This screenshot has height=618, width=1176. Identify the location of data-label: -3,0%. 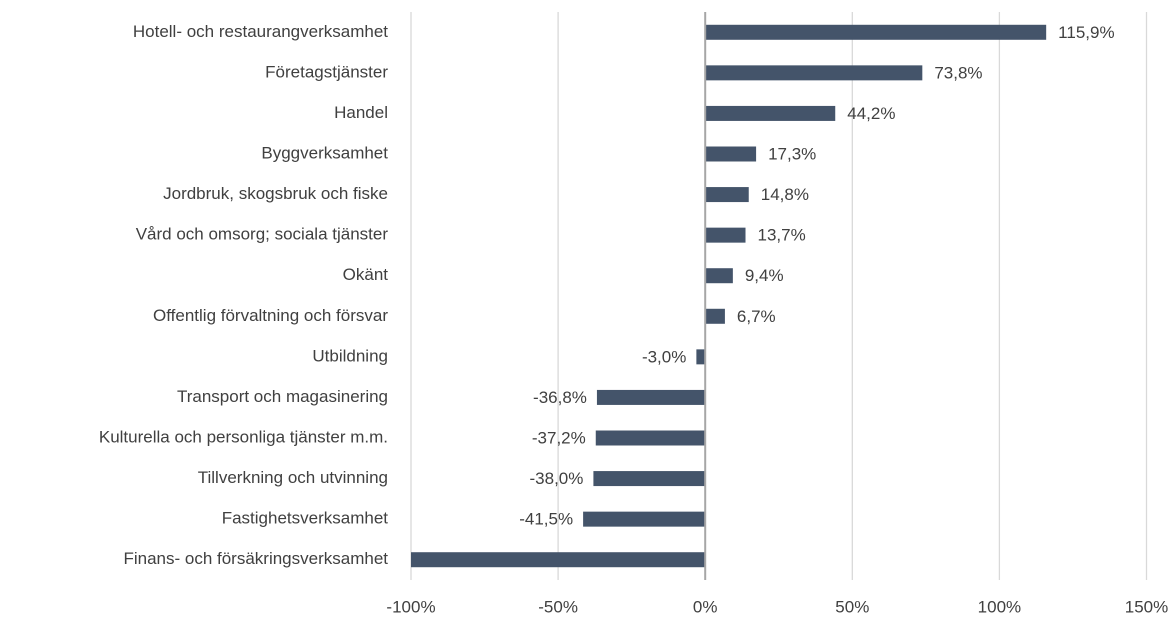
(664, 356).